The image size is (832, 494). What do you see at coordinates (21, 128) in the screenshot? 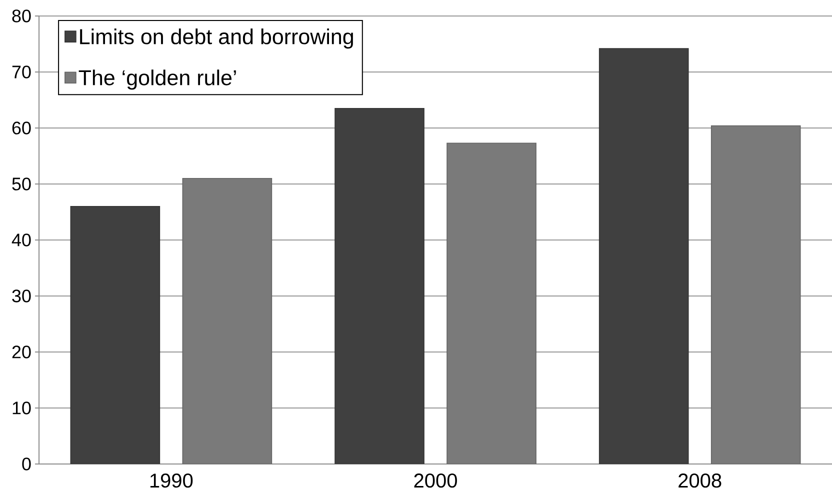
I see `y-tick-label: 60` at bounding box center [21, 128].